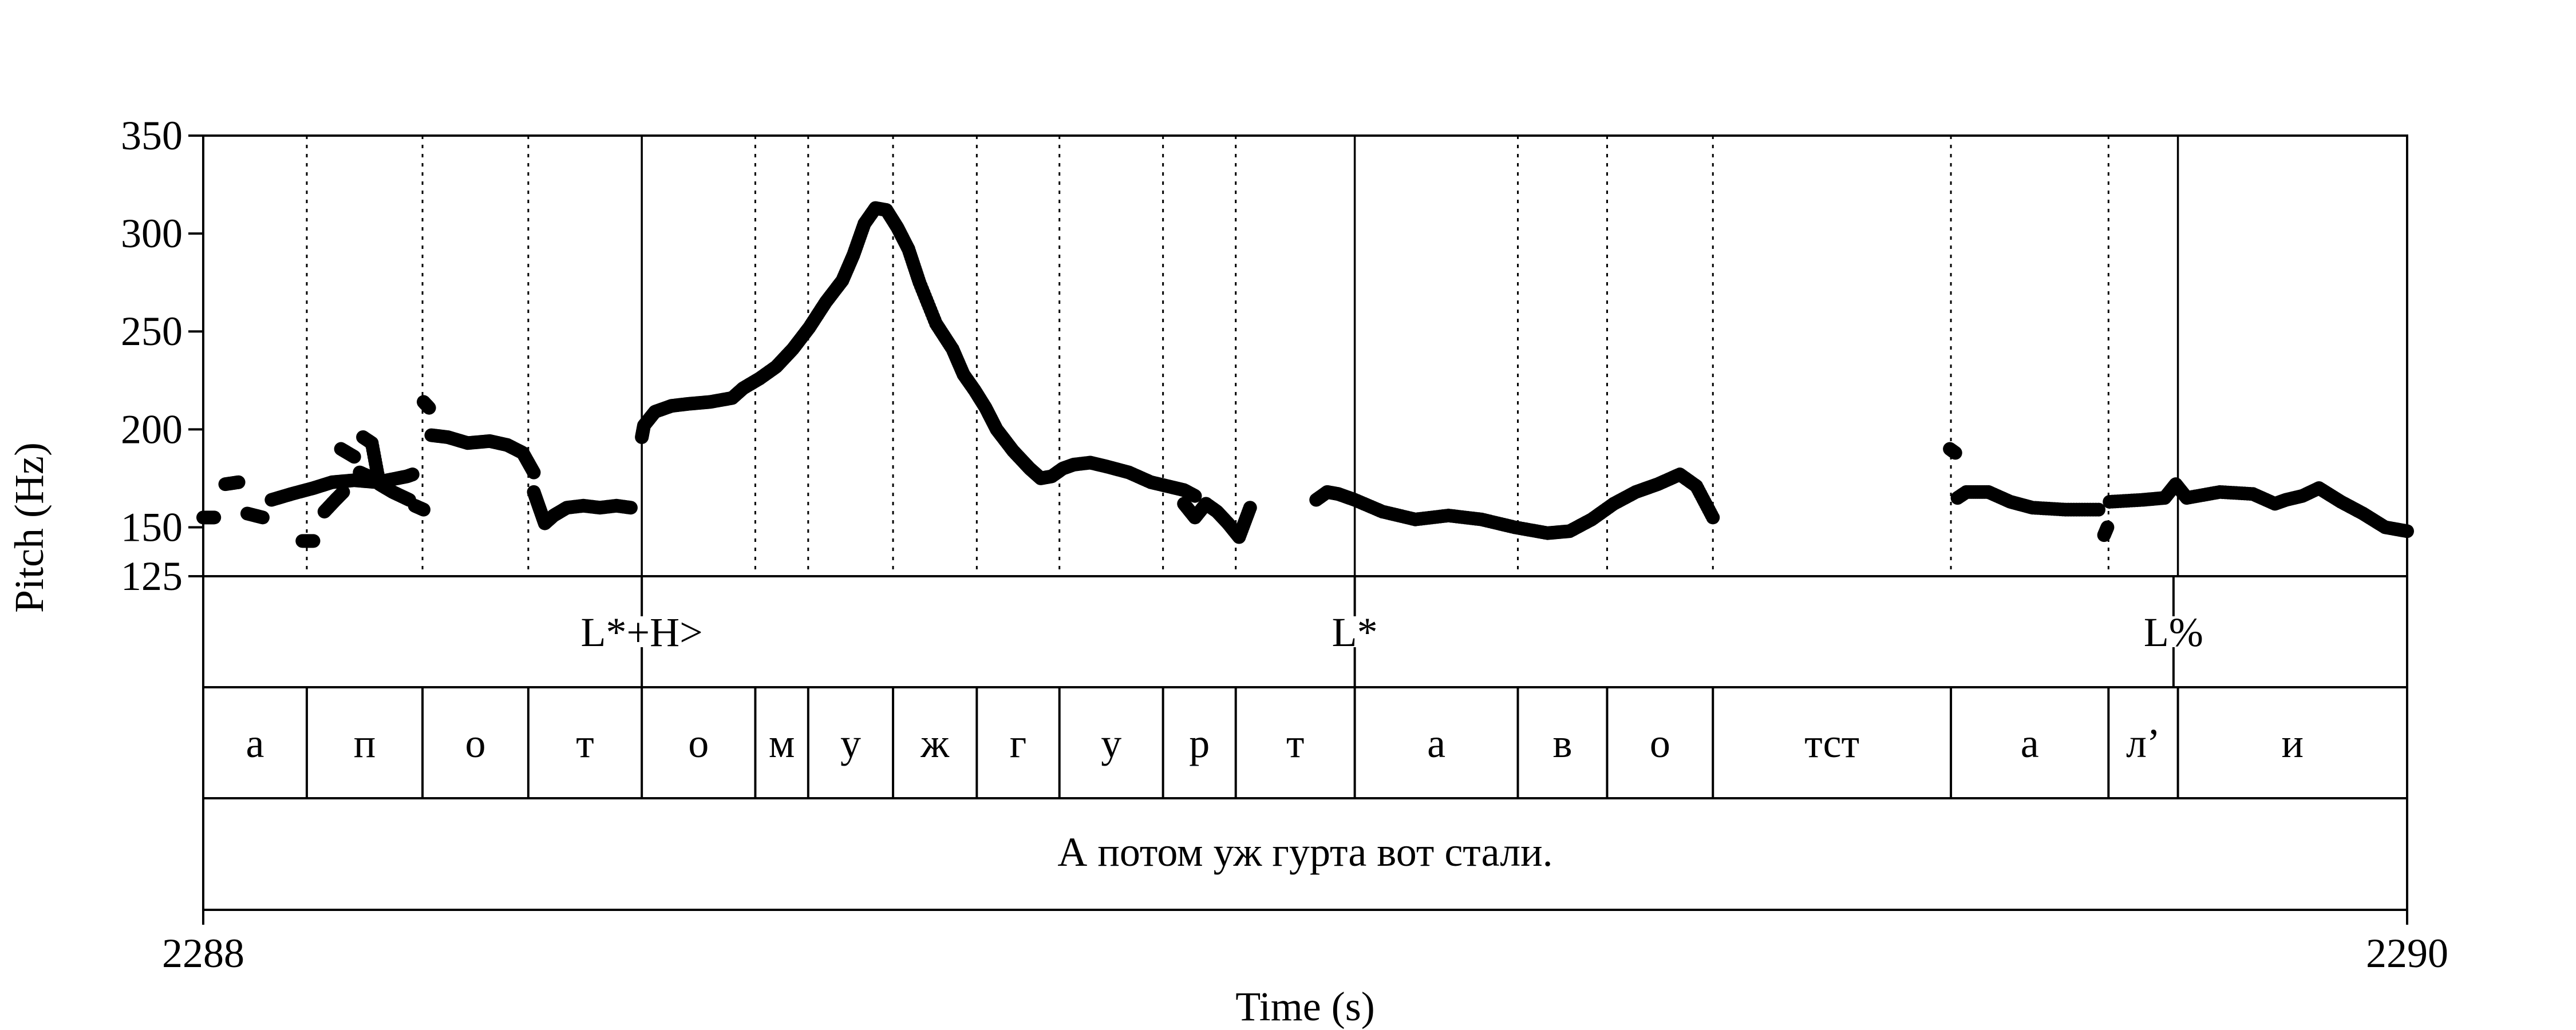  What do you see at coordinates (935, 743) in the screenshot?
I see `segment-label: ж` at bounding box center [935, 743].